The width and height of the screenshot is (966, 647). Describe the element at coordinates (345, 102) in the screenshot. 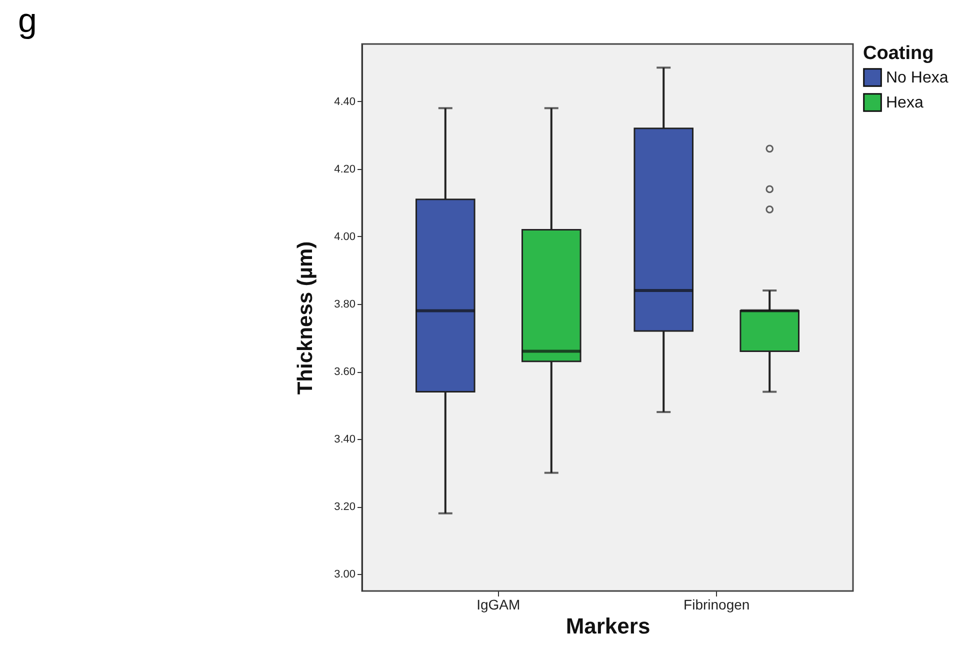

I see `y-tick-label: 4.40` at that location.